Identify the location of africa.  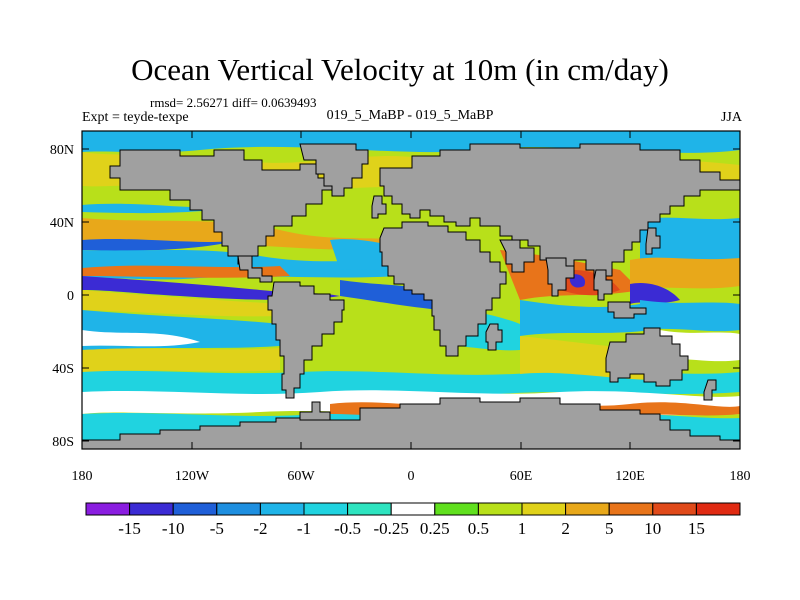
(443, 289).